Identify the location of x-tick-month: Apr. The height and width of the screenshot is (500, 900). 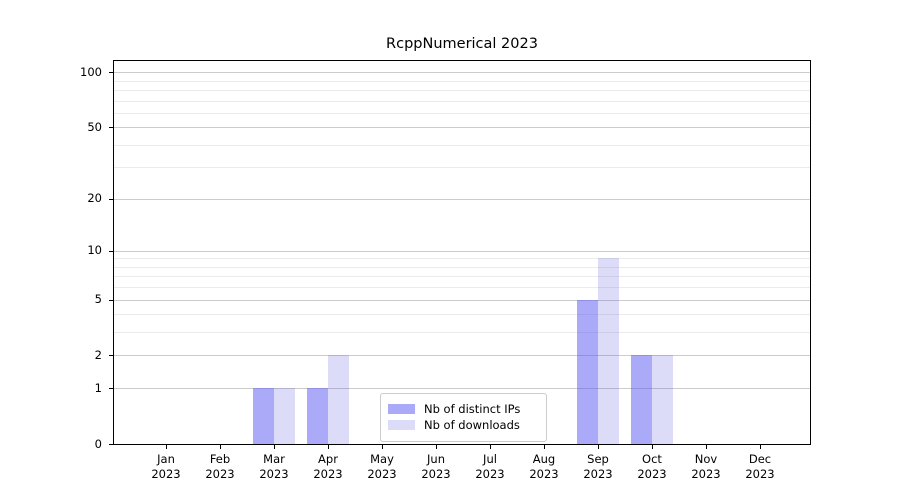
(328, 459).